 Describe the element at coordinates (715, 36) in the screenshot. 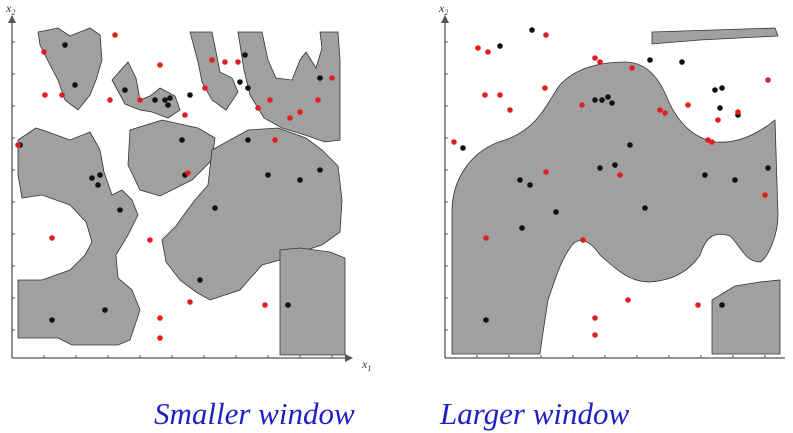

I see `region-top-strip` at that location.